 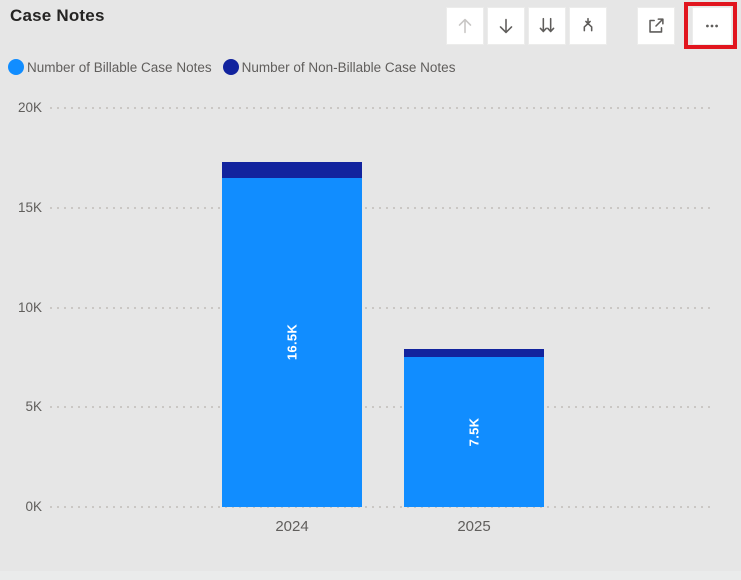 What do you see at coordinates (33, 506) in the screenshot?
I see `y-axis-tick-label: 0K` at bounding box center [33, 506].